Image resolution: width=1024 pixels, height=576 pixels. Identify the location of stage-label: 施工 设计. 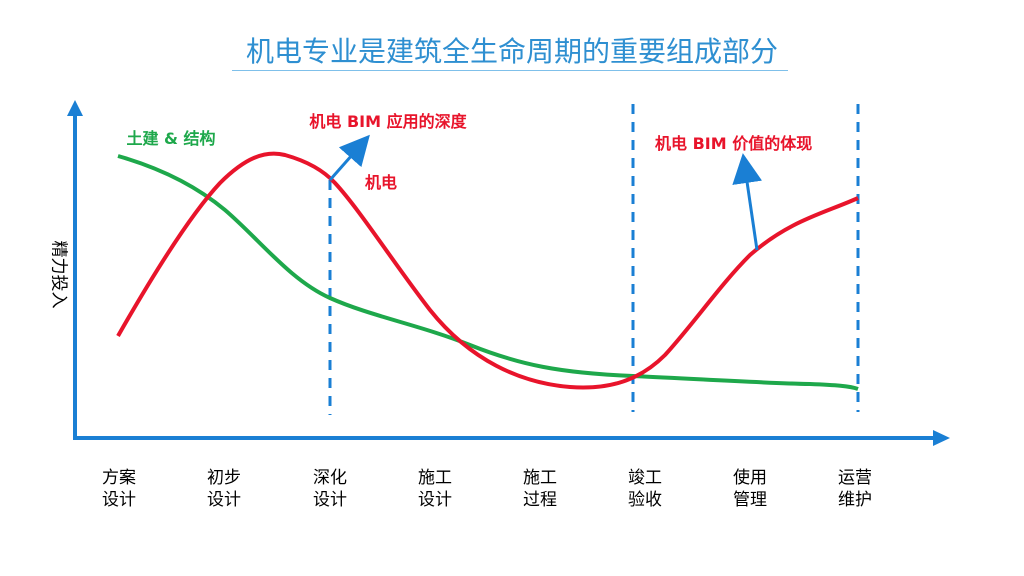
(435, 489).